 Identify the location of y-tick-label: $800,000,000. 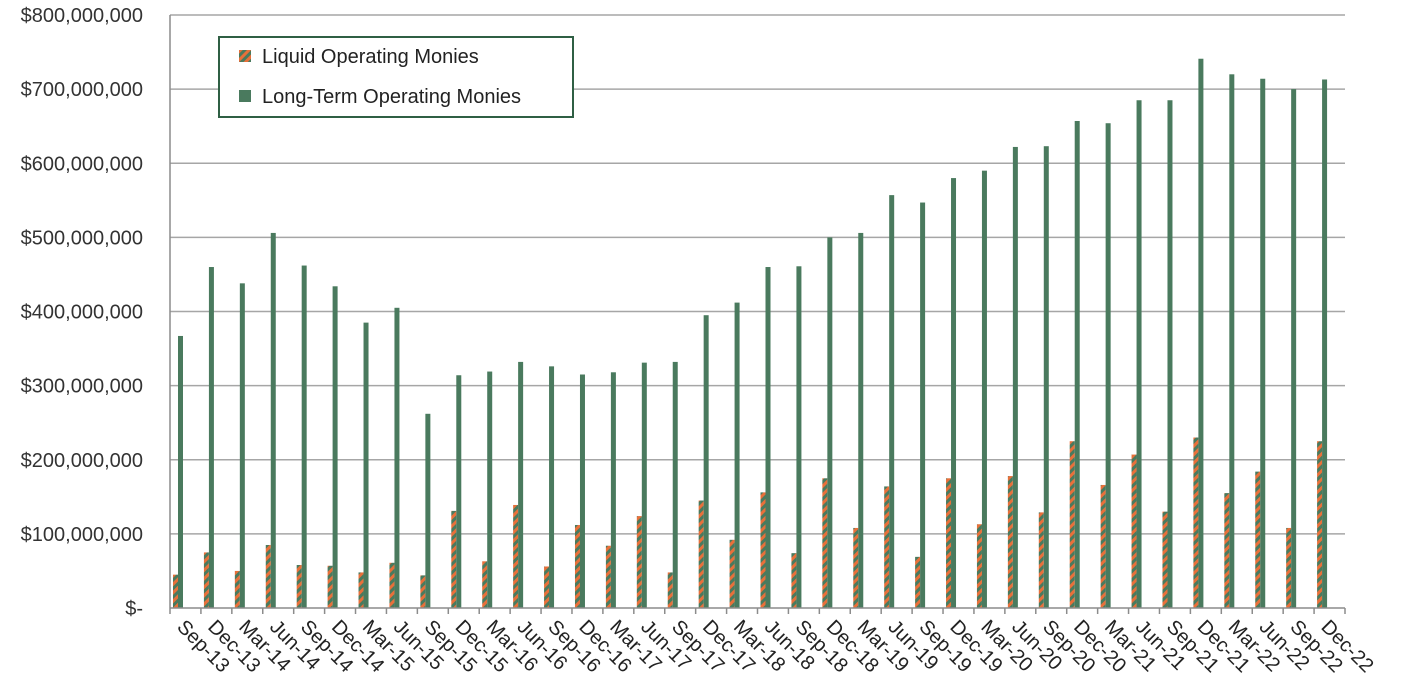
(82, 16).